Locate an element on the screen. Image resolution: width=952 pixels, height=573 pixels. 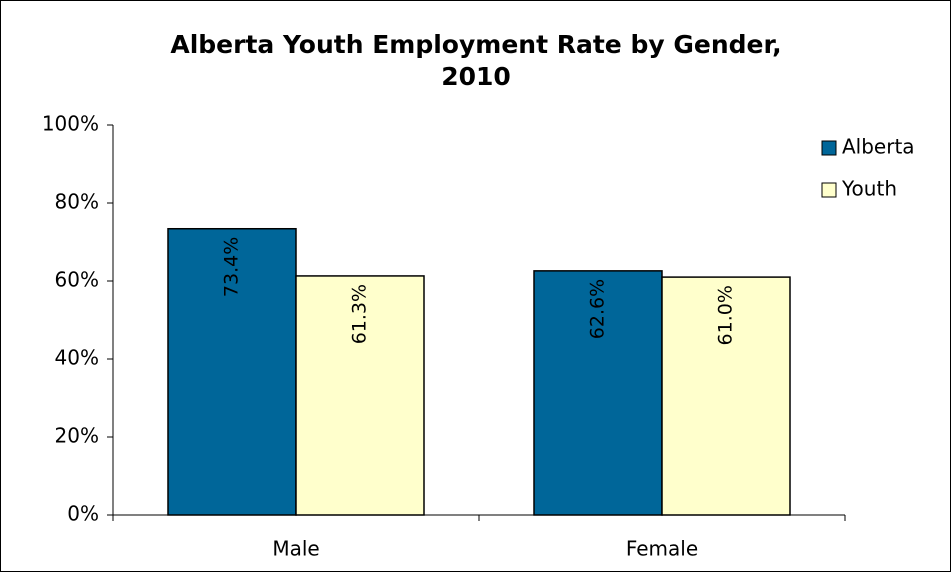
x-tick-label: Male is located at coordinates (295, 549).